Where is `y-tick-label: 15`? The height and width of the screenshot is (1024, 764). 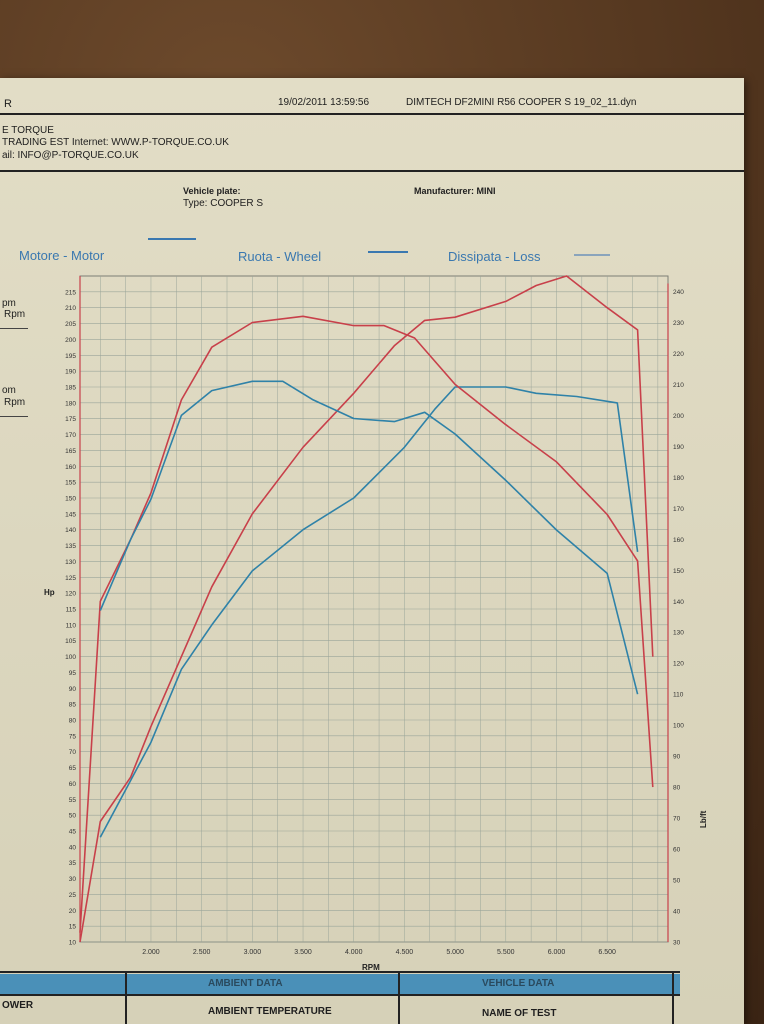 y-tick-label: 15 is located at coordinates (73, 927).